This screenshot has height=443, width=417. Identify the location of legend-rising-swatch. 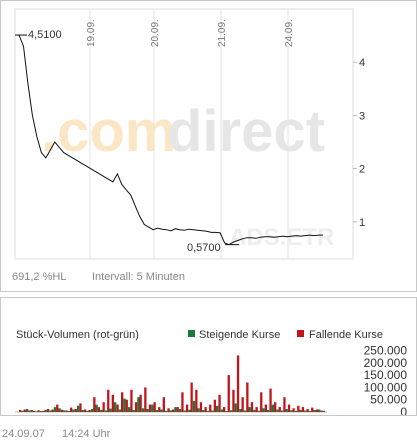
(191, 333).